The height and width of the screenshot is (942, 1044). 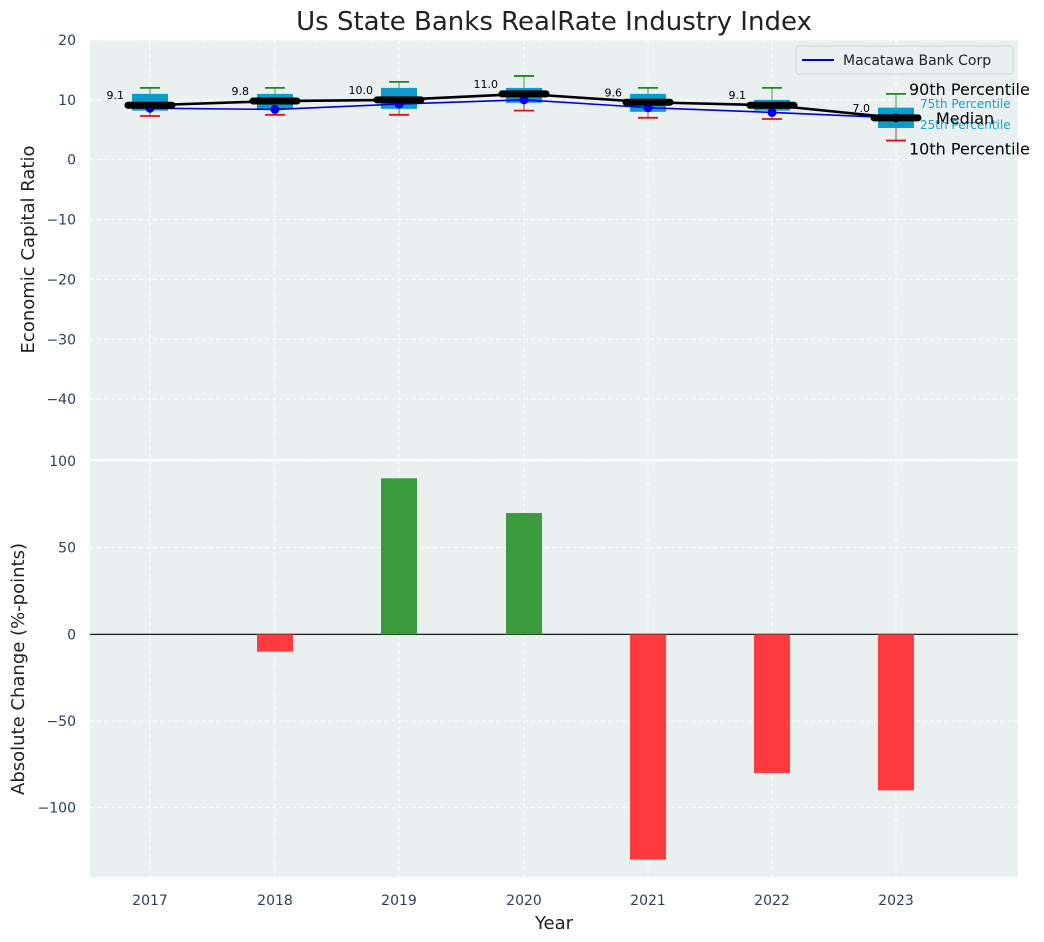 I want to click on x-tick-label: 2022, so click(x=772, y=901).